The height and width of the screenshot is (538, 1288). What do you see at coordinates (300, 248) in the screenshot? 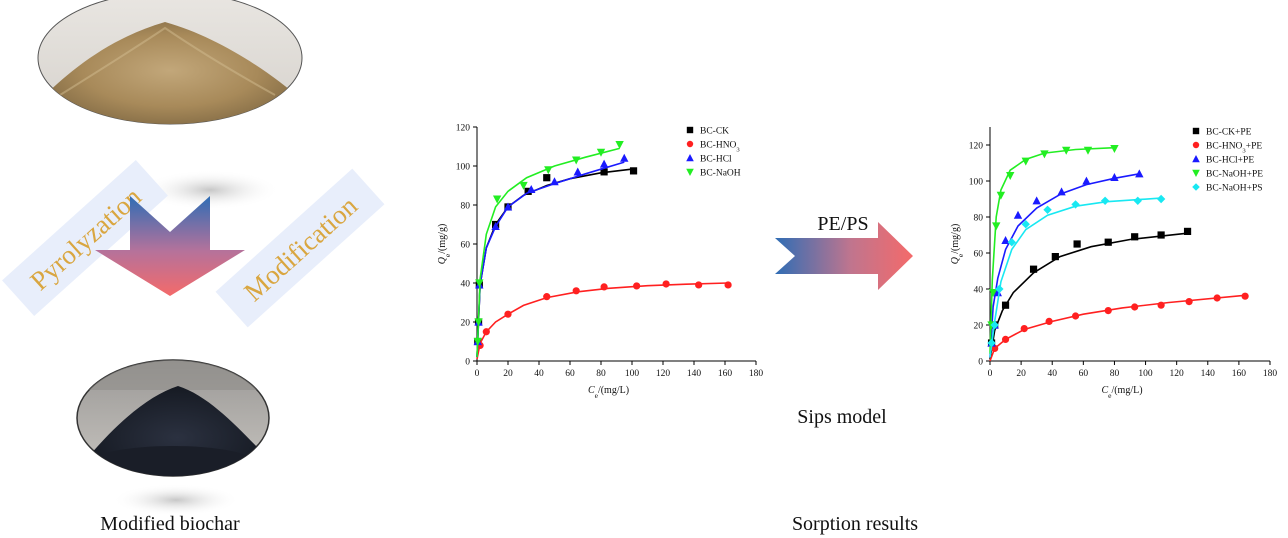
I see `modification-label: Modification` at bounding box center [300, 248].